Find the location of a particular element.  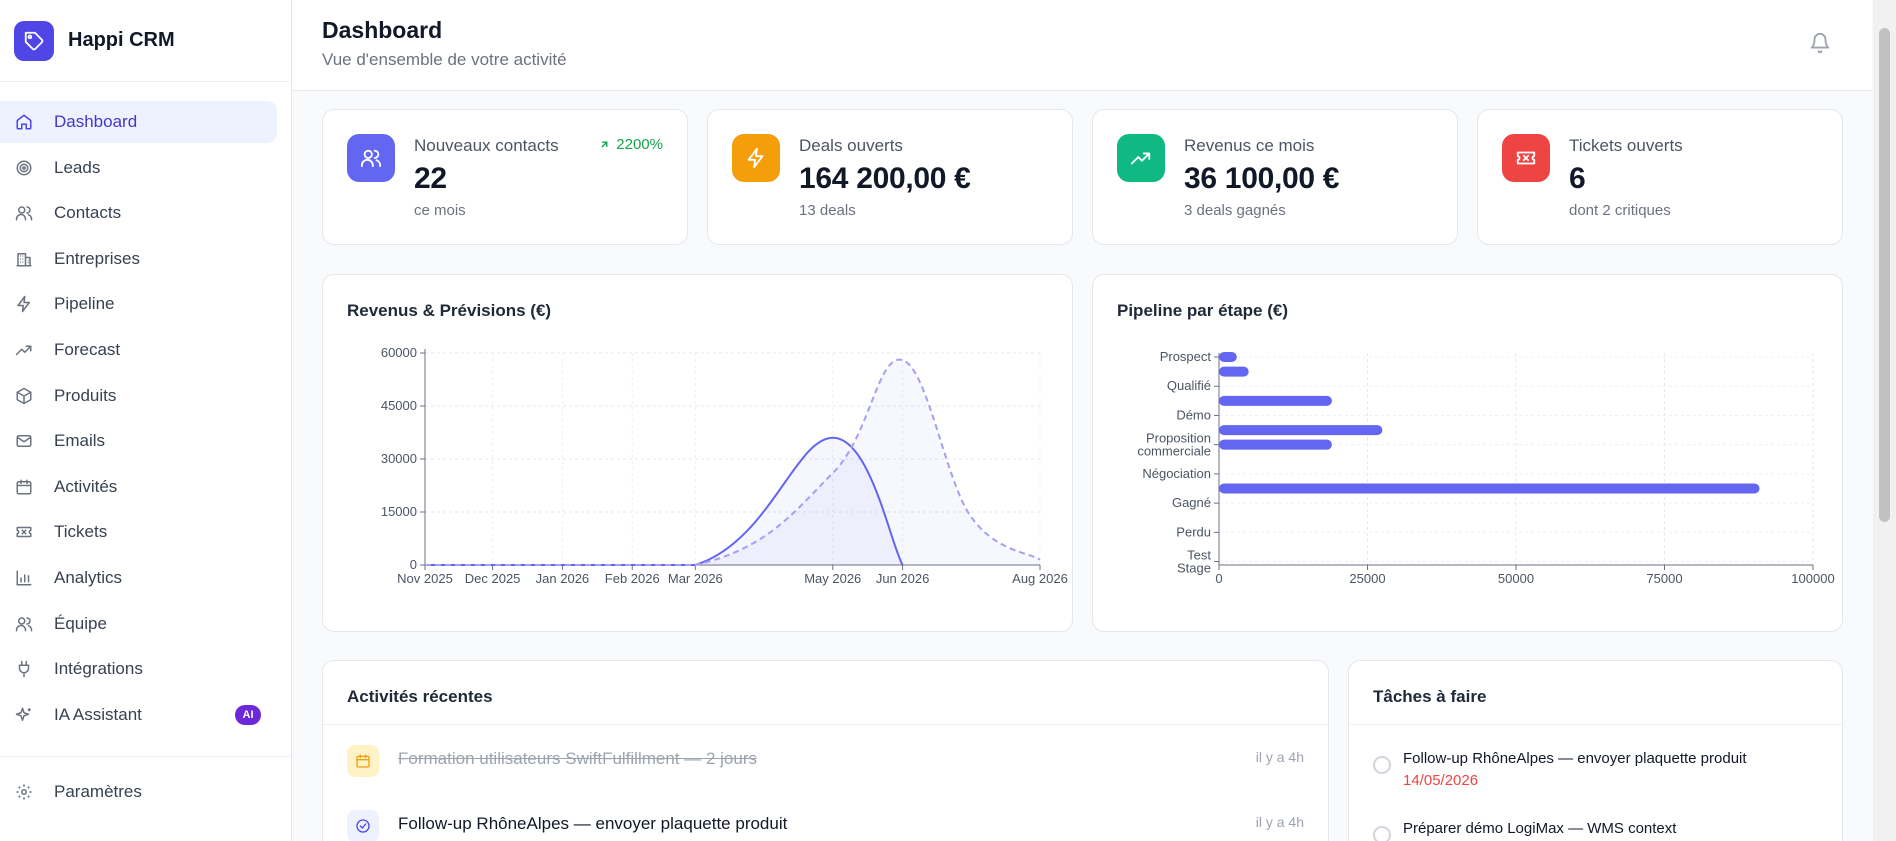

sidebar-item-entreprises: Entreprises is located at coordinates (138, 259).